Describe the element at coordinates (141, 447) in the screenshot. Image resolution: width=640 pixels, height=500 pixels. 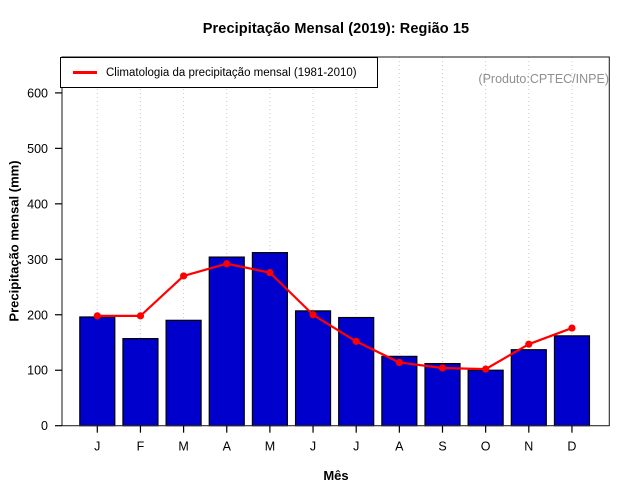
I see `x-tick-label-1: F` at that location.